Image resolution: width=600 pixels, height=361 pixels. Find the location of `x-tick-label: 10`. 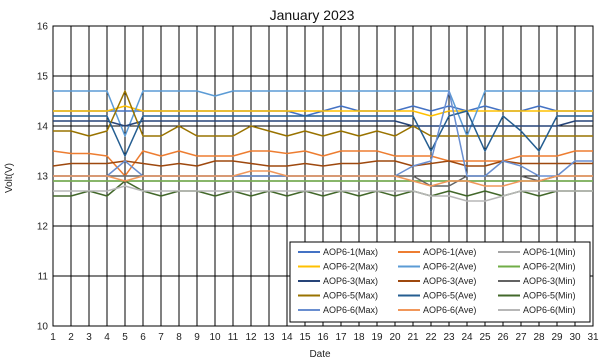

x-tick-label: 10 is located at coordinates (215, 337).